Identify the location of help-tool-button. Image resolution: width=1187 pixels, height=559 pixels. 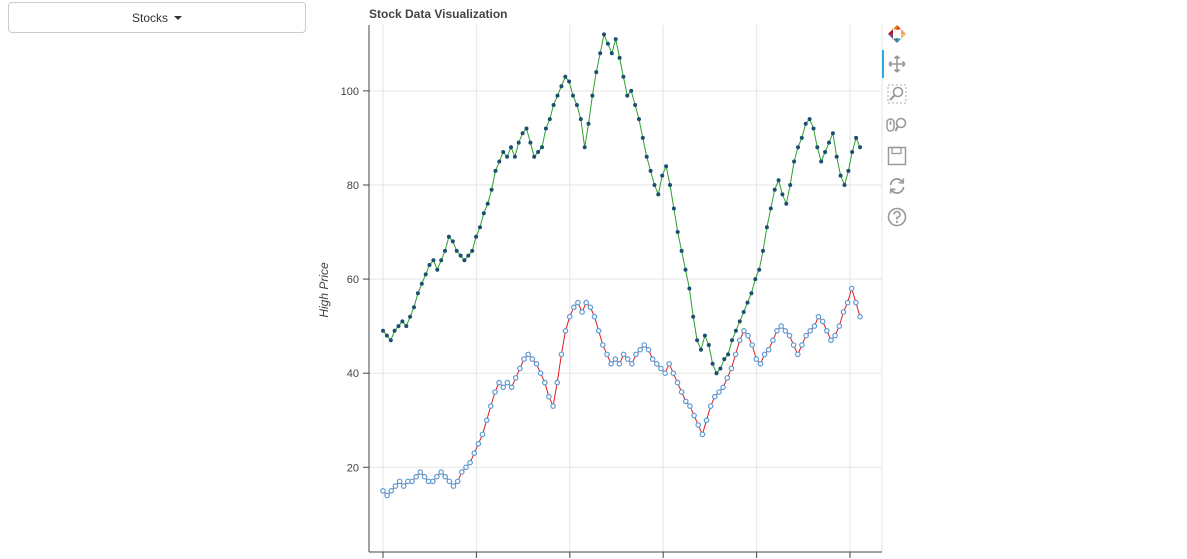
(897, 217).